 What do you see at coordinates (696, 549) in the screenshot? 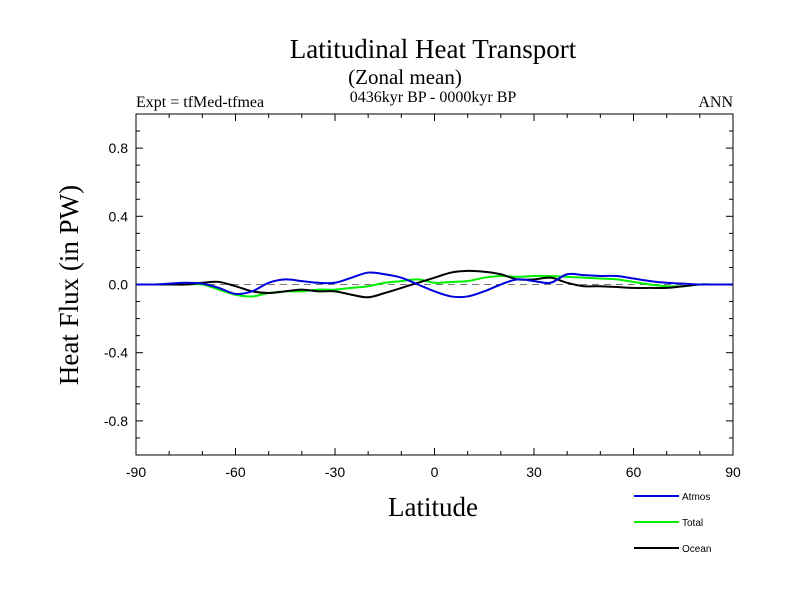
I see `legend-label-ocean: Ocean` at bounding box center [696, 549].